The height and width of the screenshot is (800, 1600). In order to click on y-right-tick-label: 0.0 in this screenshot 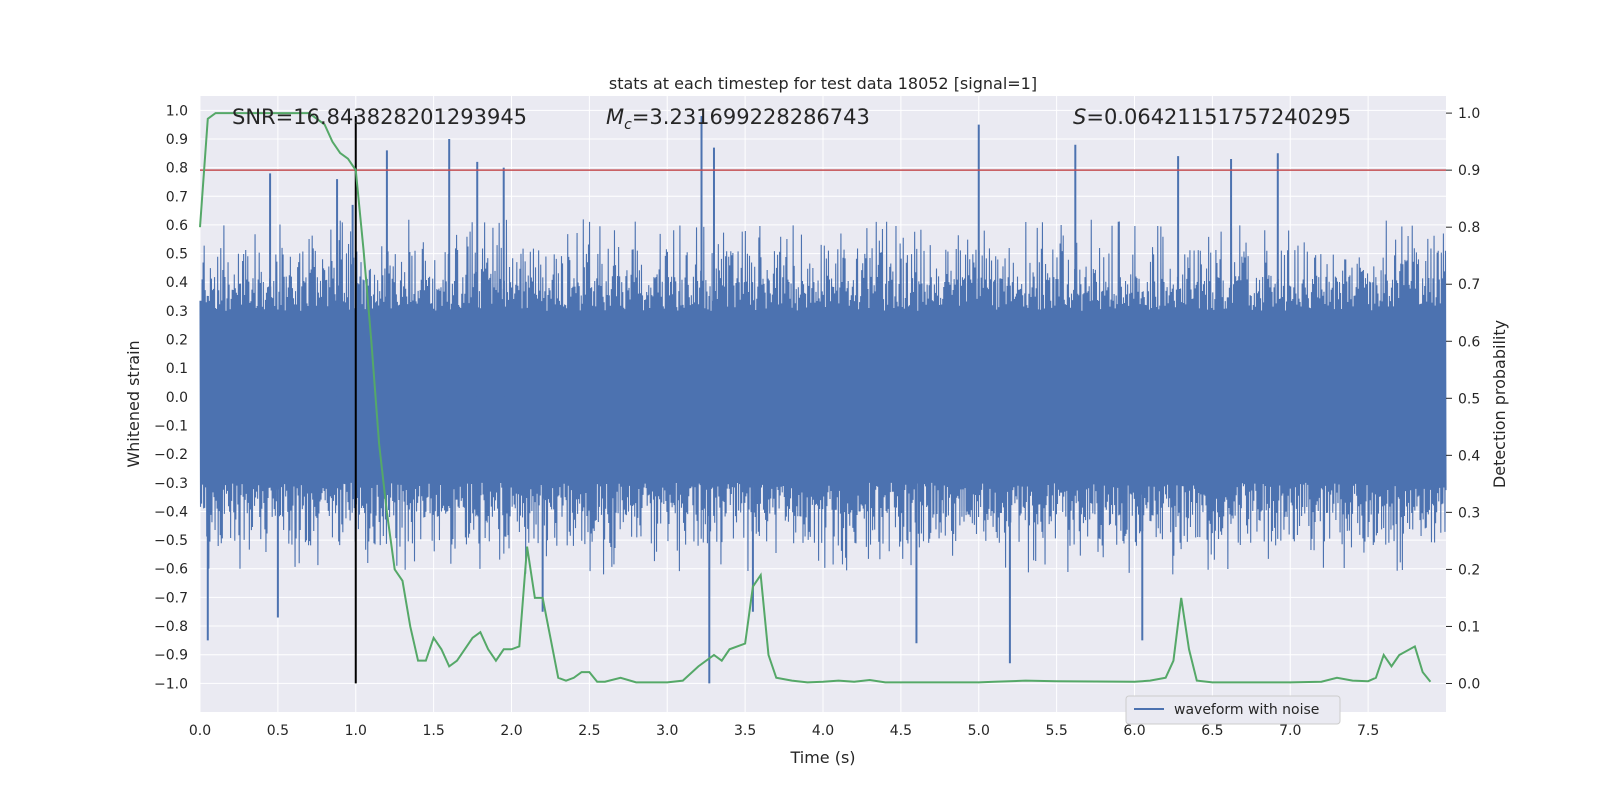, I will do `click(1469, 684)`.